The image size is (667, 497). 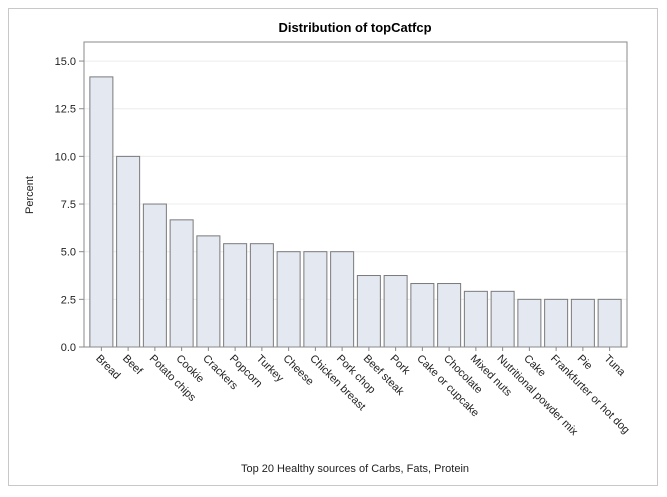 I want to click on y-axis-ticks: 0.0 2.5 5.0 7.5 10.0 12.5 15.0, so click(x=69, y=205).